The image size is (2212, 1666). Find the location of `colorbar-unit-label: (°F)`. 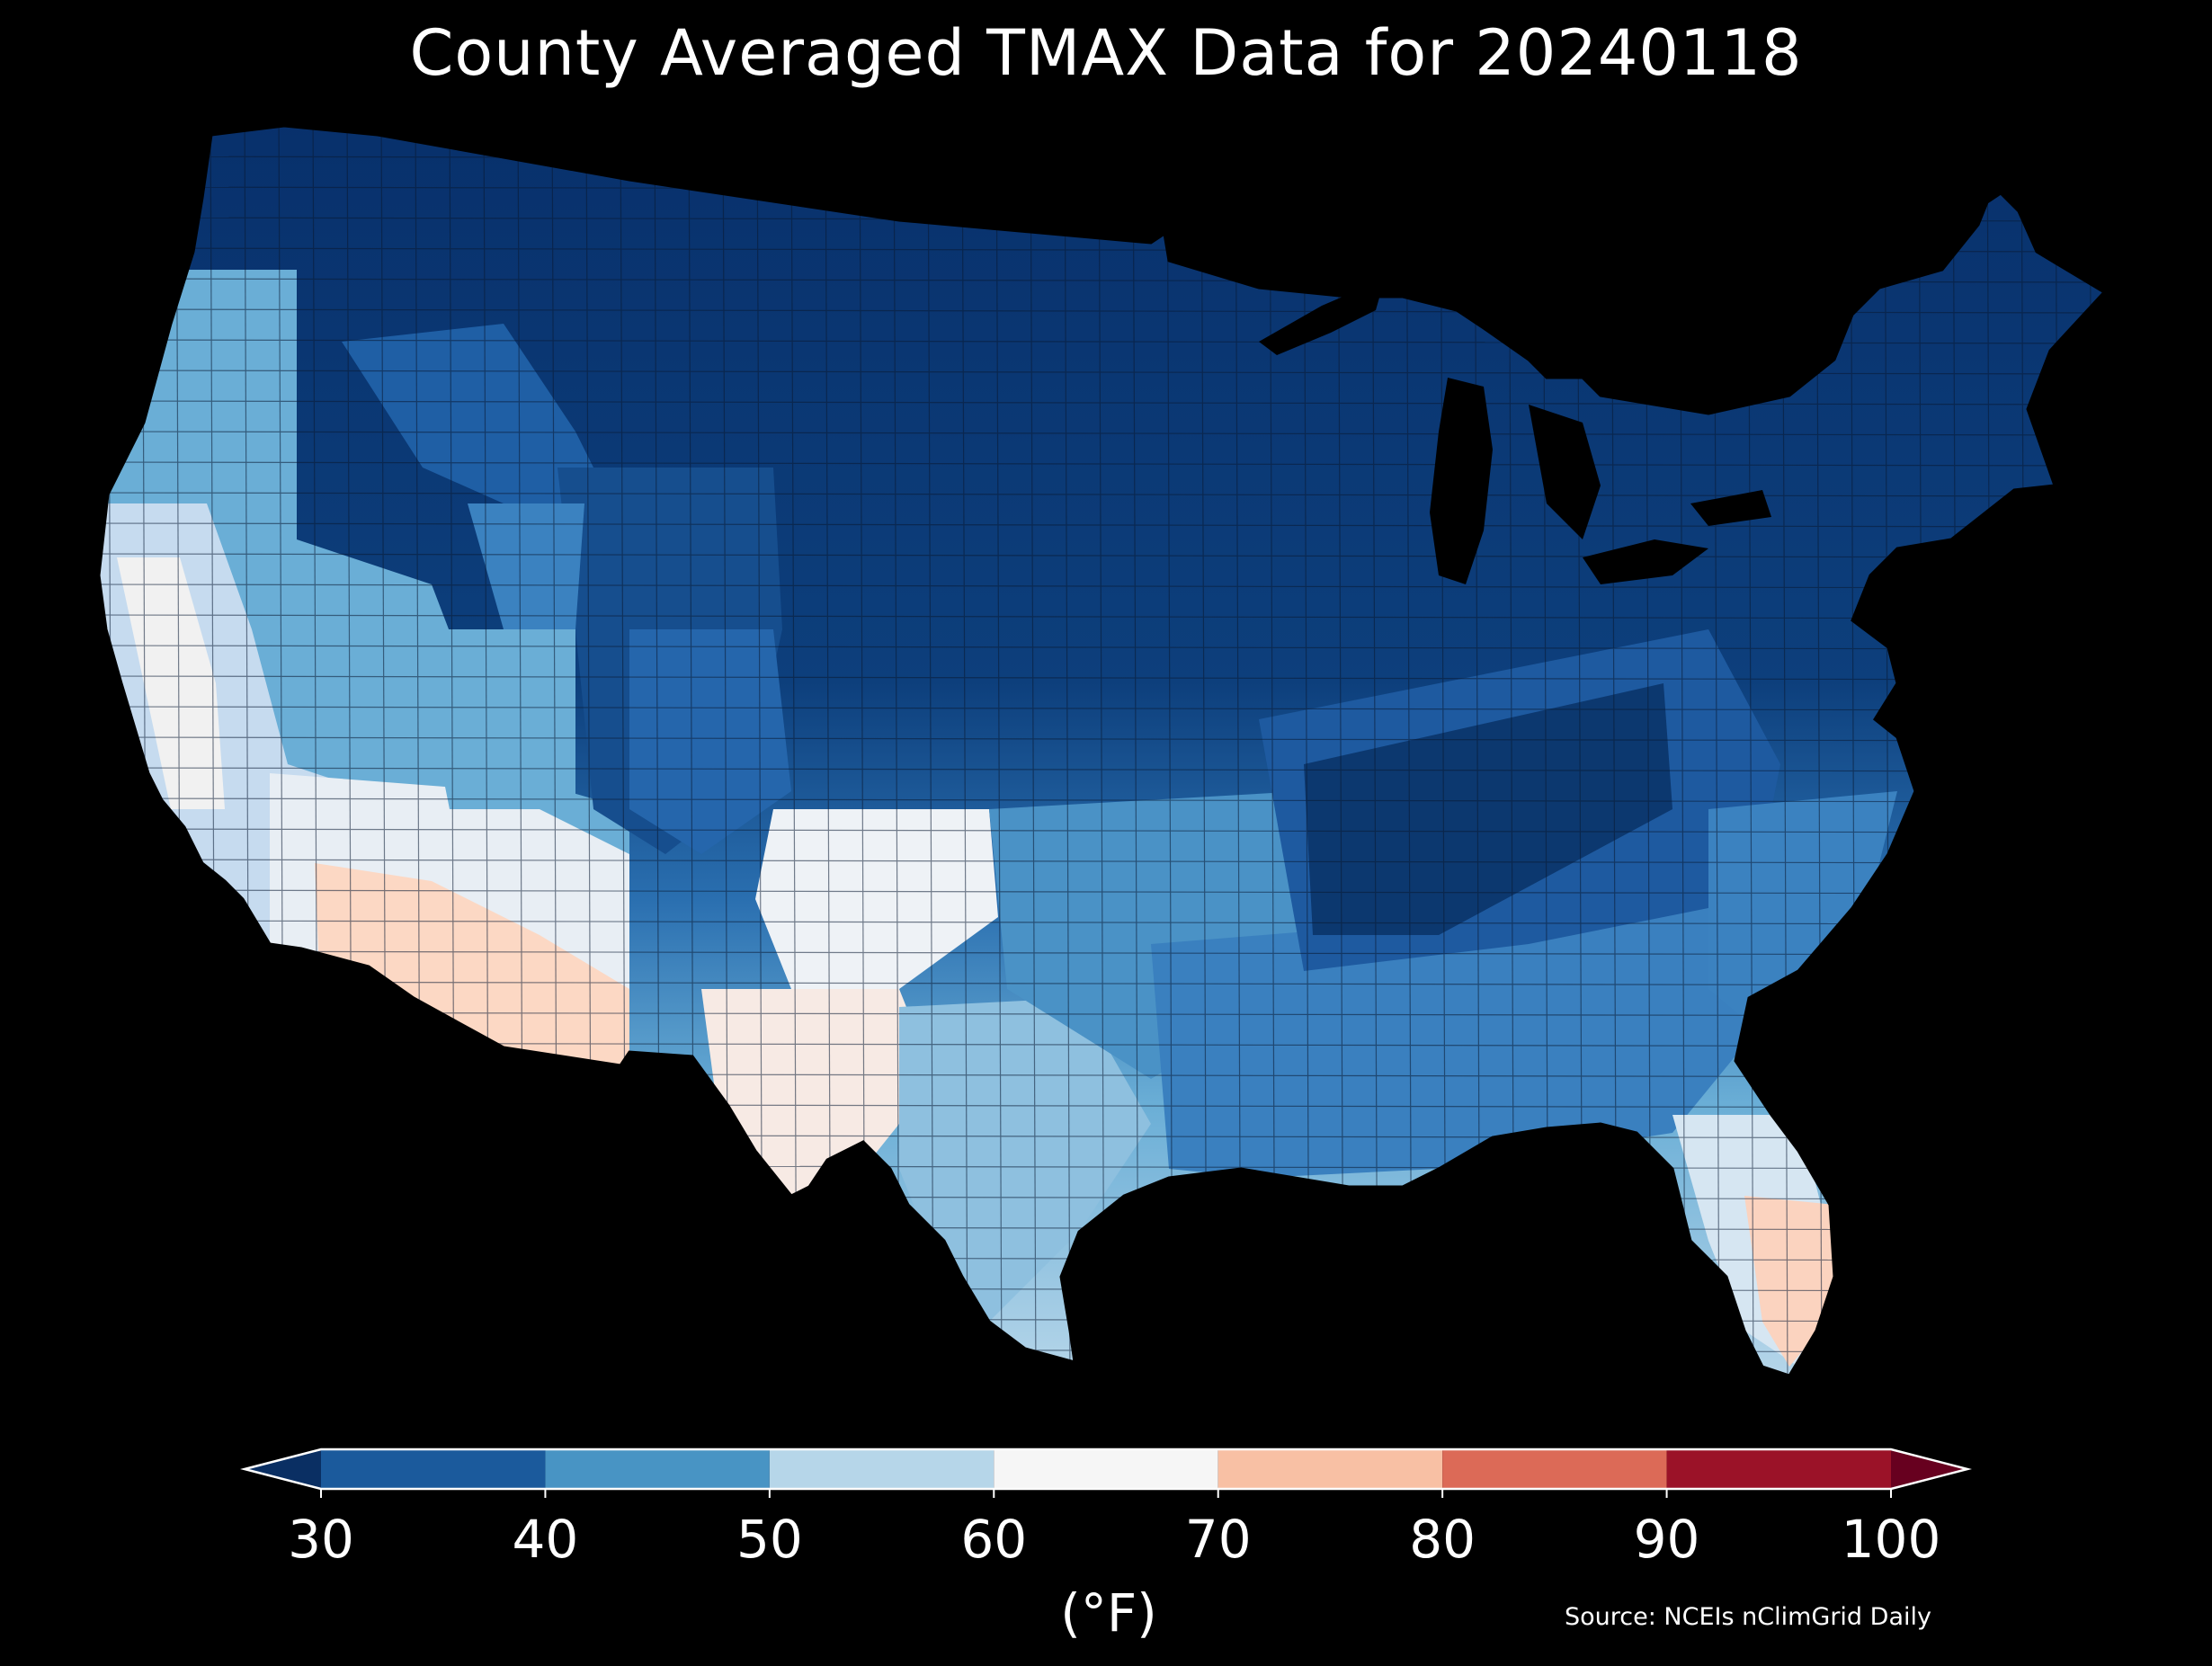

colorbar-unit-label: (°F) is located at coordinates (1108, 1613).